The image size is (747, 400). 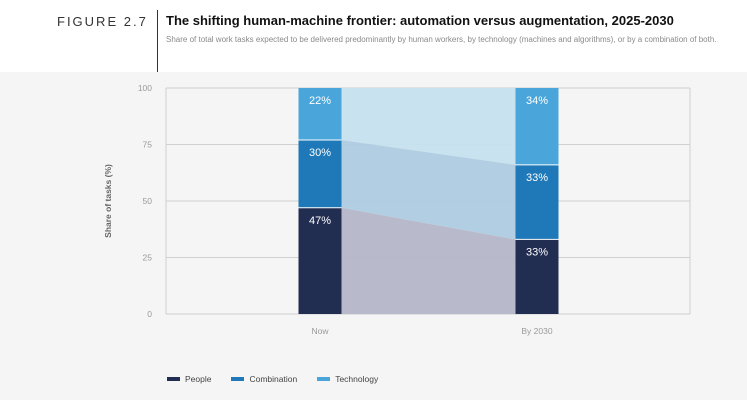 I want to click on y-tick-label: 75, so click(x=148, y=145).